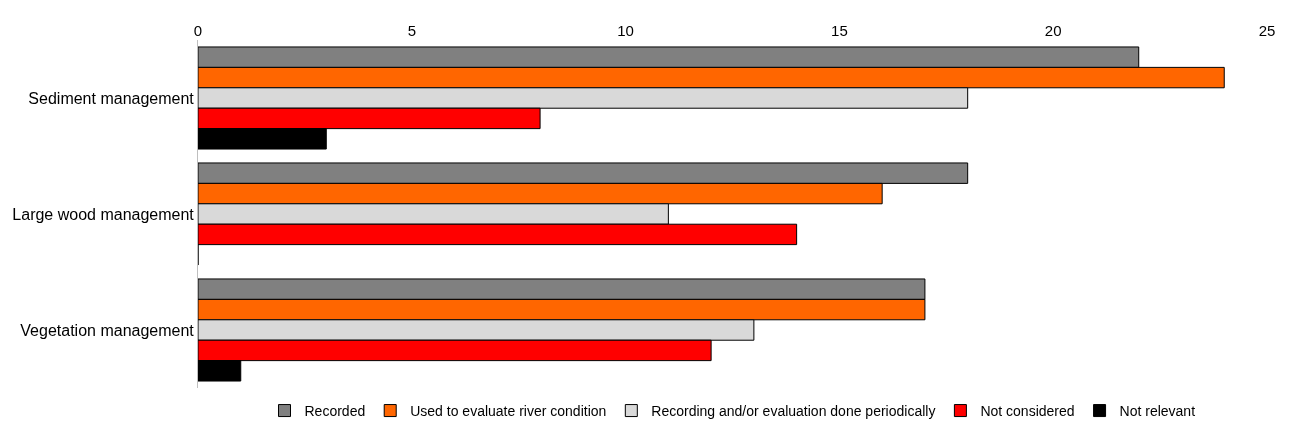  What do you see at coordinates (793, 411) in the screenshot?
I see `legend-label: Recording and/or evaluation done periodically` at bounding box center [793, 411].